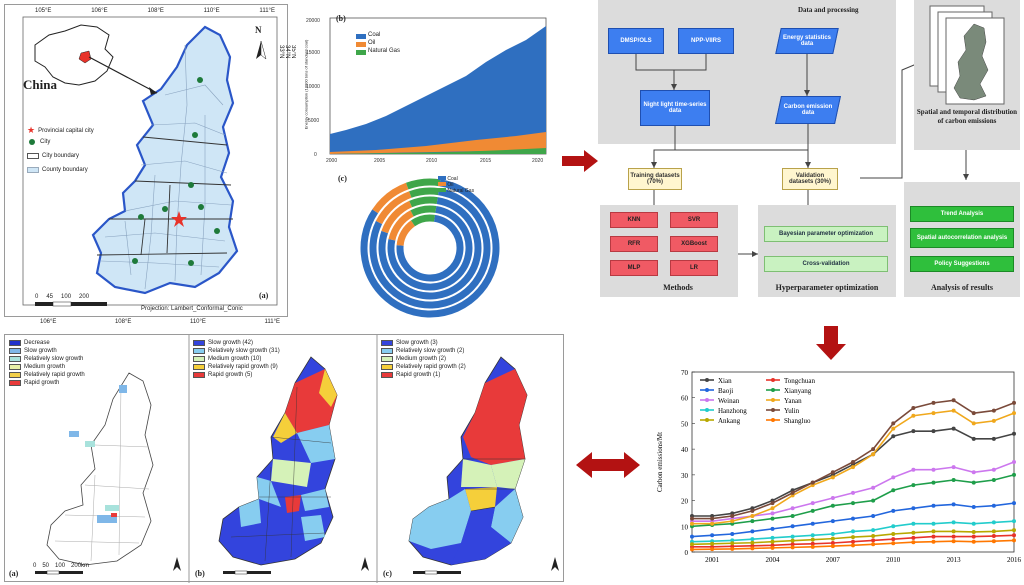  I want to click on legend-gas: Natural Gas, so click(384, 51).